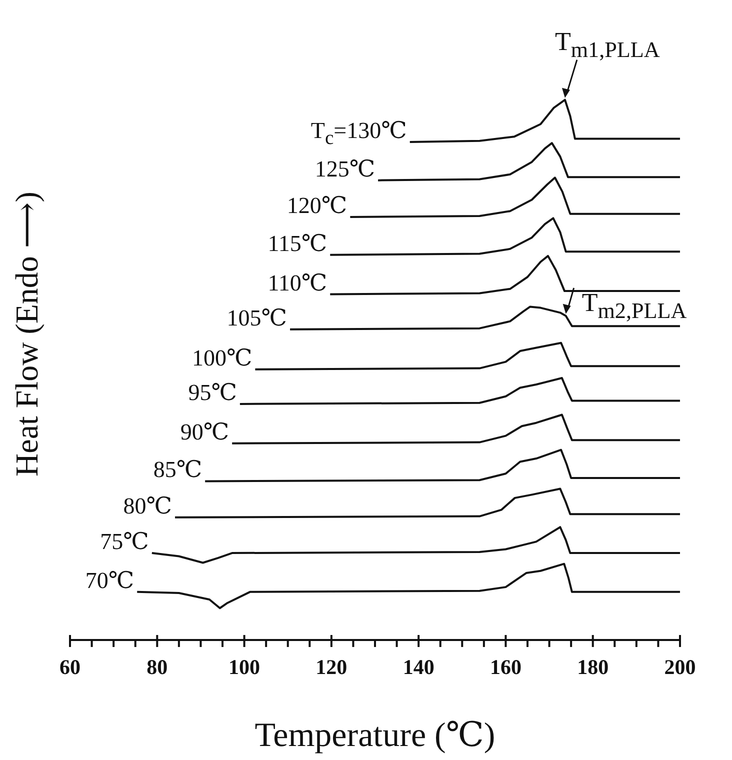  Describe the element at coordinates (244, 667) in the screenshot. I see `x-tick-label: 100` at that location.